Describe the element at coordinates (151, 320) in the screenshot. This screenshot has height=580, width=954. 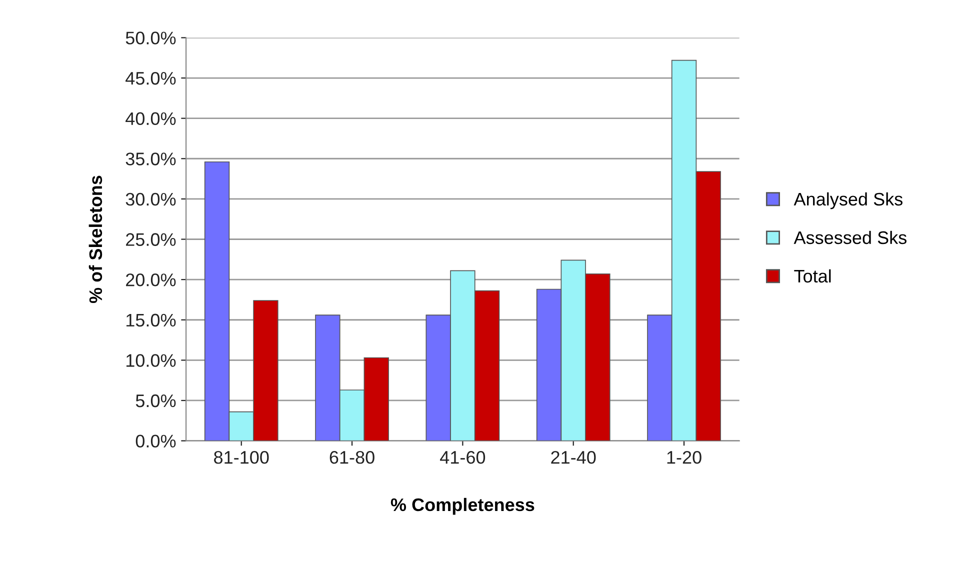
I see `y-tick-label: 15.0%` at that location.